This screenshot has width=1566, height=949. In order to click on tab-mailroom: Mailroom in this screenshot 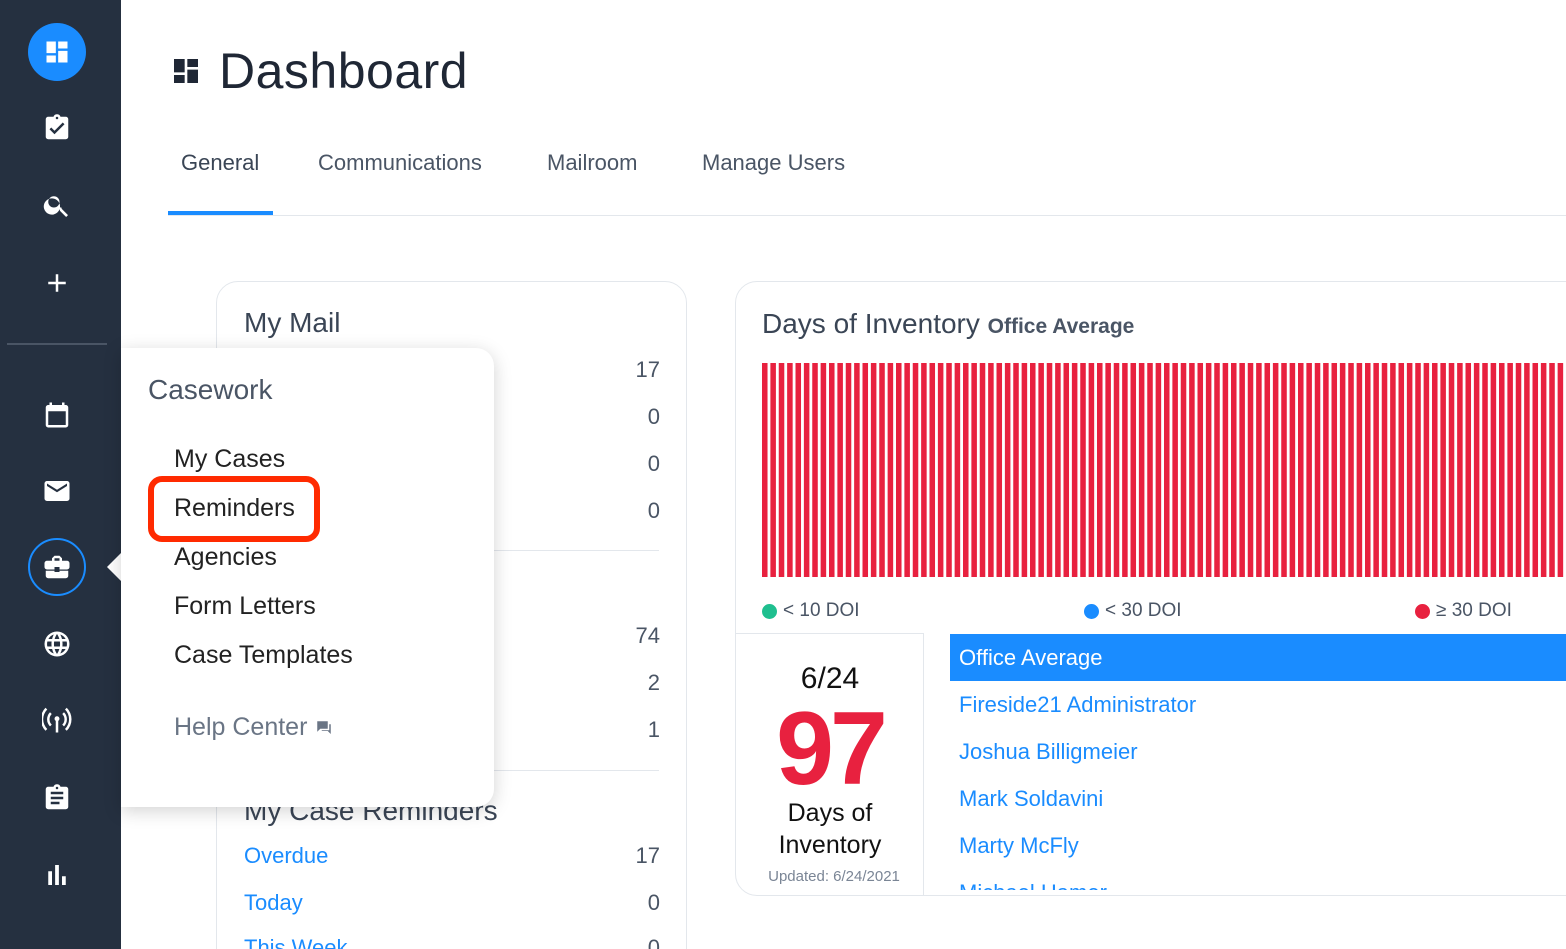, I will do `click(592, 162)`.